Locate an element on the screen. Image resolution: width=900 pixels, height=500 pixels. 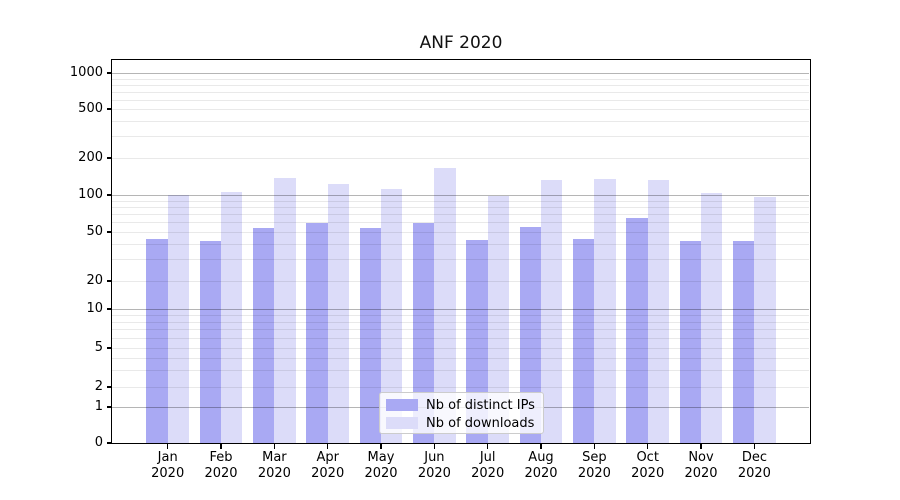
legend-swatch-distinct-ips is located at coordinates (402, 405).